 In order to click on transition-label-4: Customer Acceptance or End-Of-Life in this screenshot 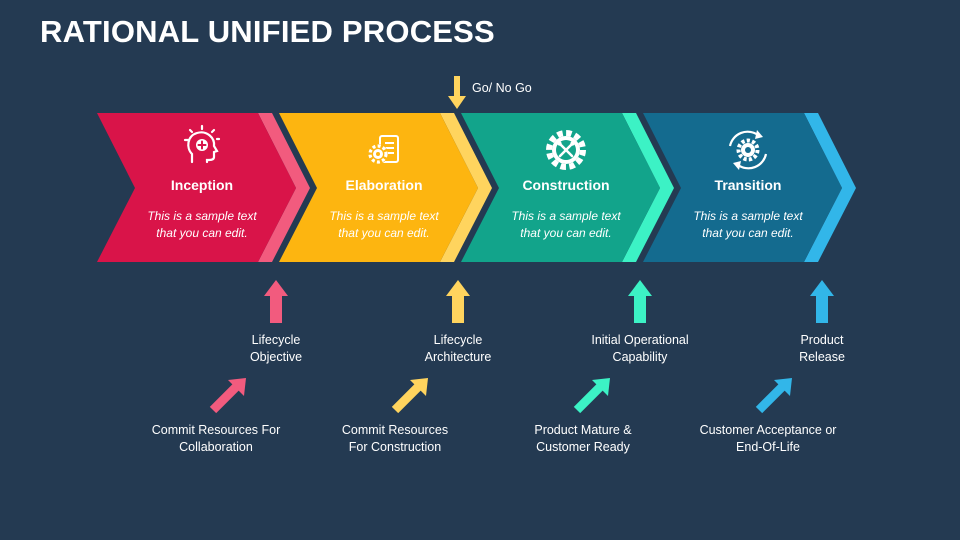, I will do `click(768, 439)`.